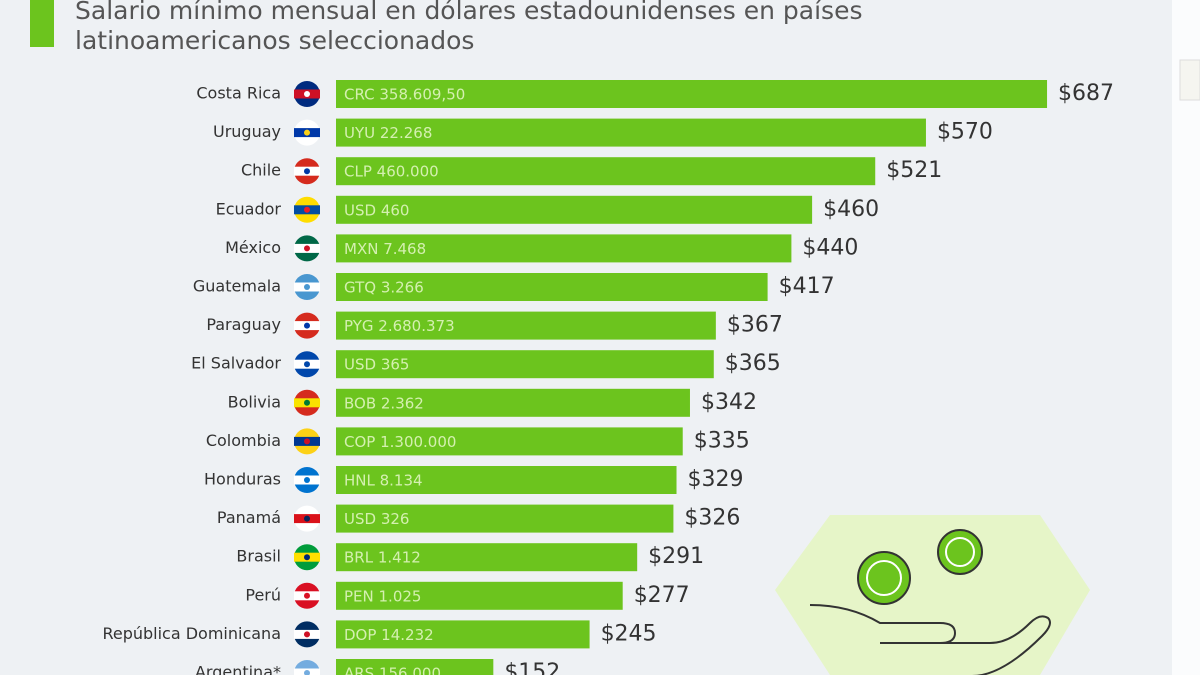 The image size is (1200, 675). I want to click on value-label: $329, so click(716, 479).